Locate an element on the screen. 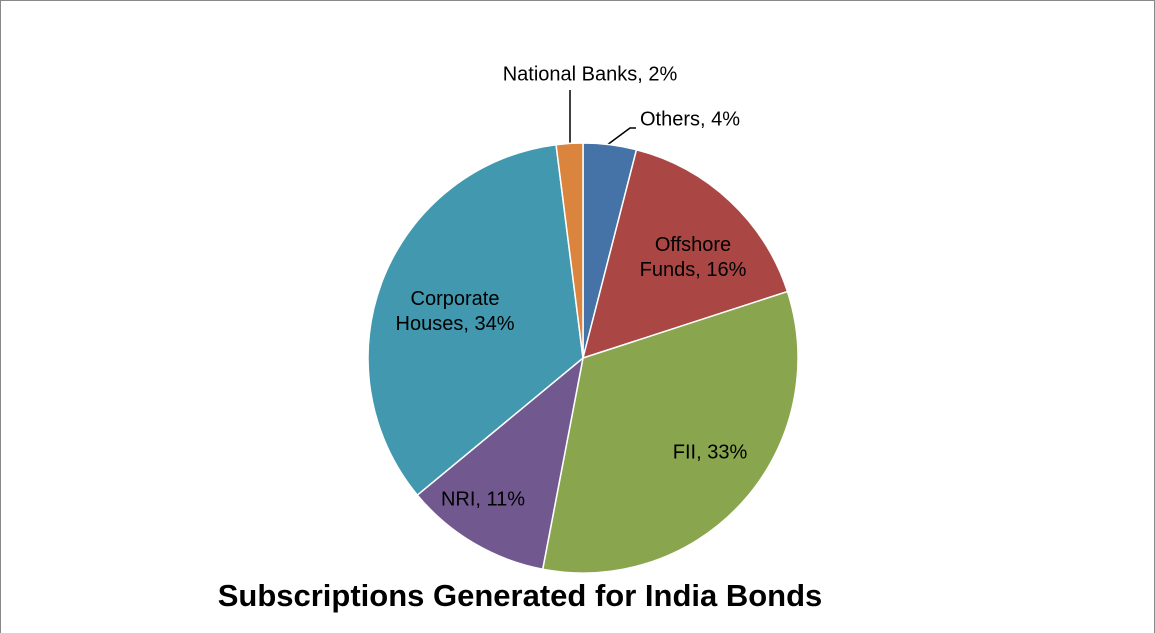 This screenshot has width=1155, height=633. data-label: Others, 4% is located at coordinates (690, 119).